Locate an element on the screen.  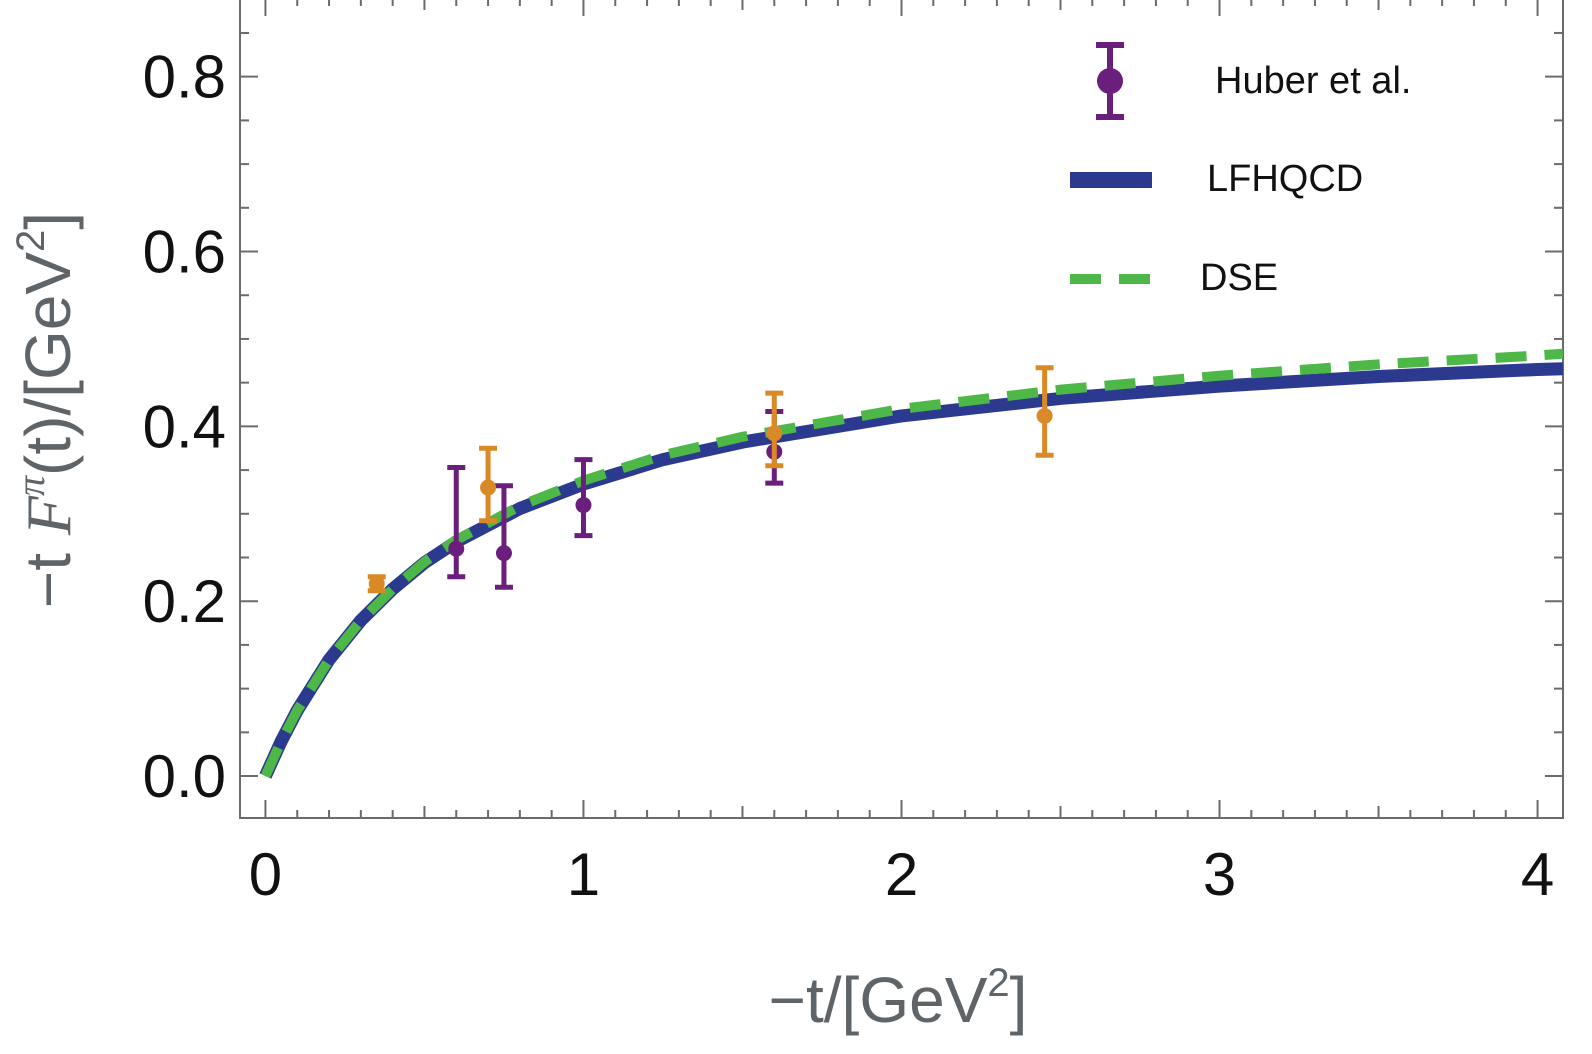
y-tick-label: 0.8 is located at coordinates (184, 77).